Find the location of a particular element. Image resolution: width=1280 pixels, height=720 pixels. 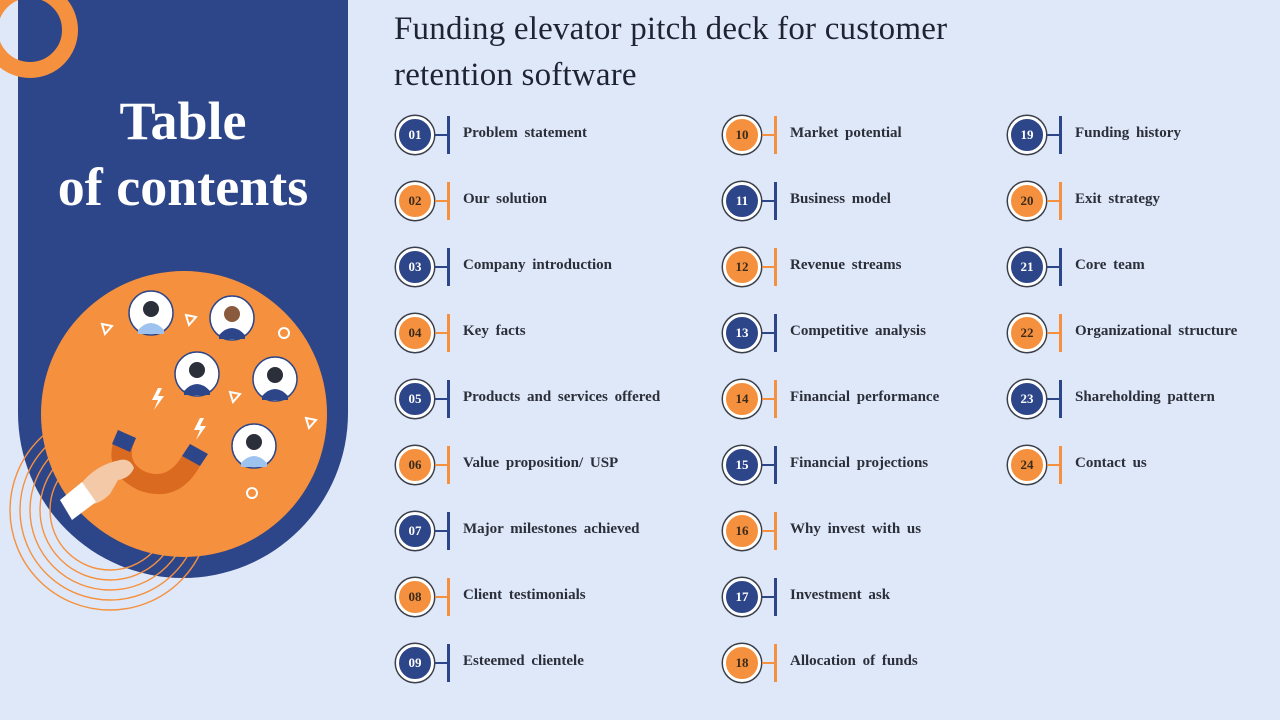

item-number-badge: 20 is located at coordinates (1027, 201).